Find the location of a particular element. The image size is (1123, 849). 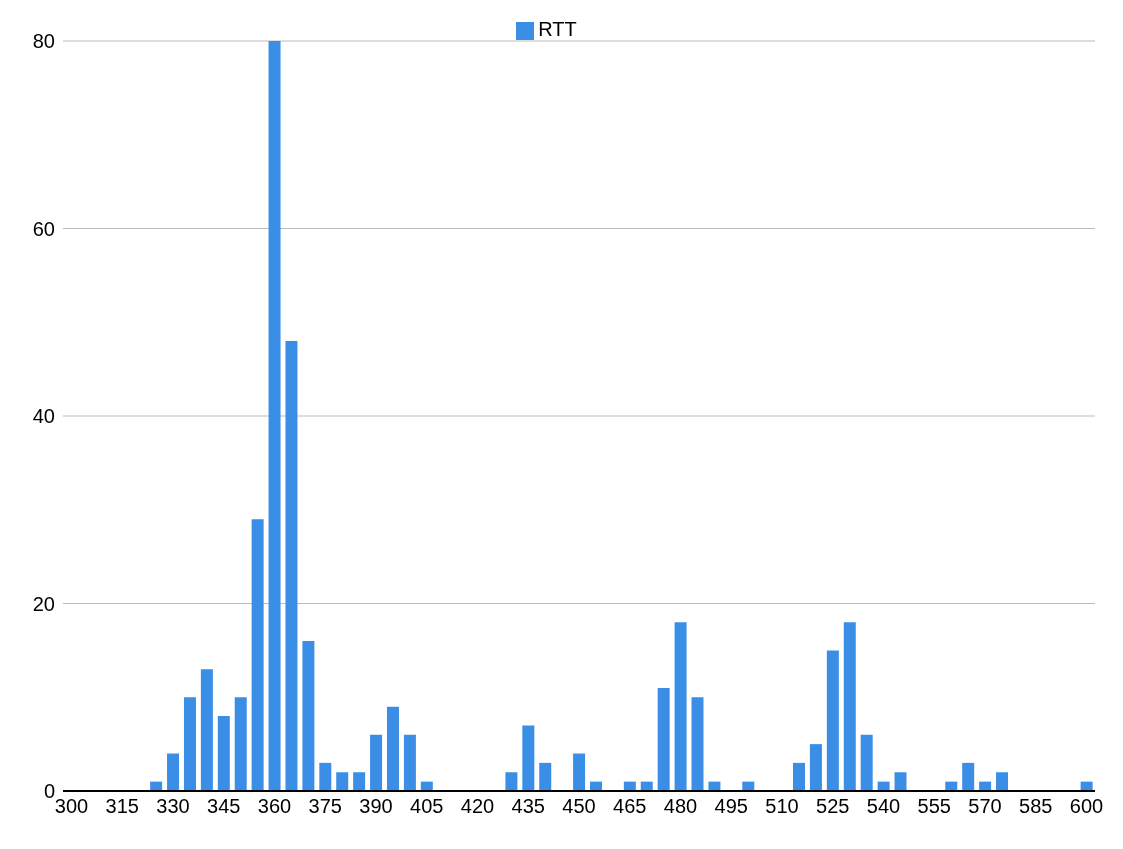

x-tick-label: 405 is located at coordinates (427, 806).